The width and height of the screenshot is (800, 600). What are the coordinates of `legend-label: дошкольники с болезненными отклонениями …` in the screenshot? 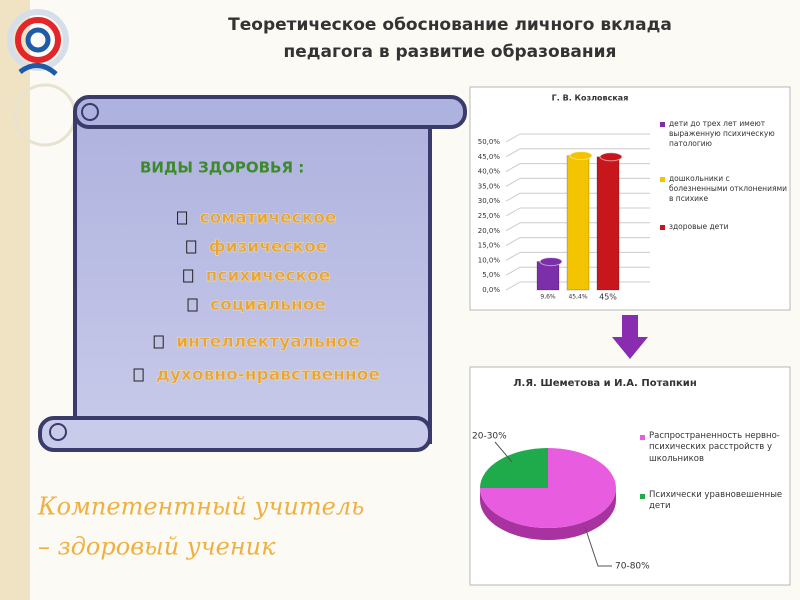 It's located at (728, 189).